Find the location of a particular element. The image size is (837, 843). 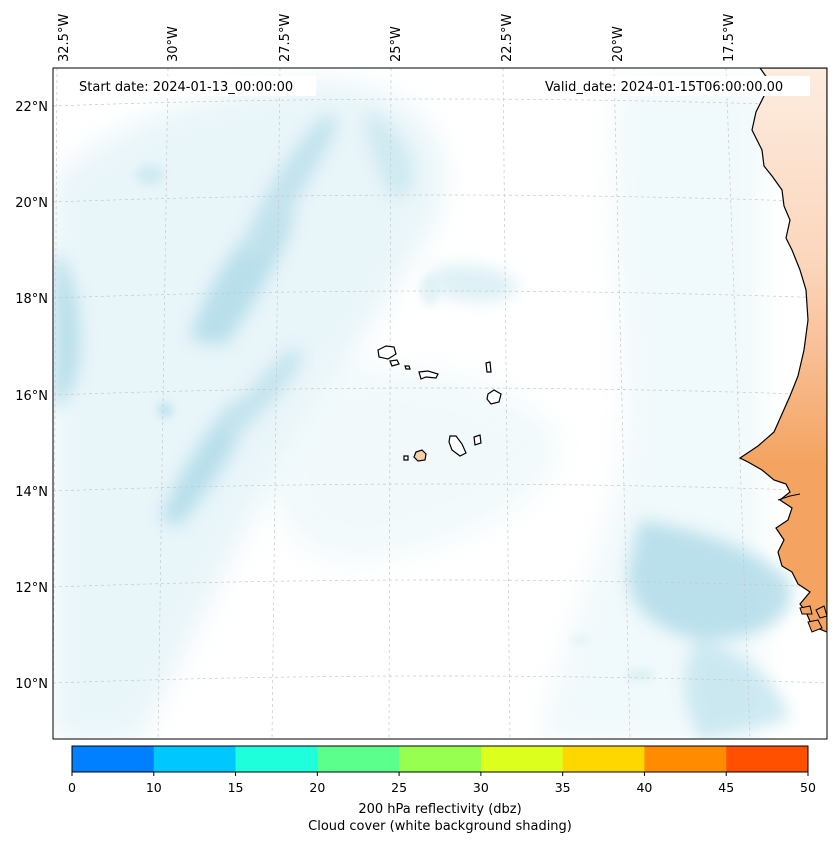

lon-label-30w: 30°W is located at coordinates (173, 44).